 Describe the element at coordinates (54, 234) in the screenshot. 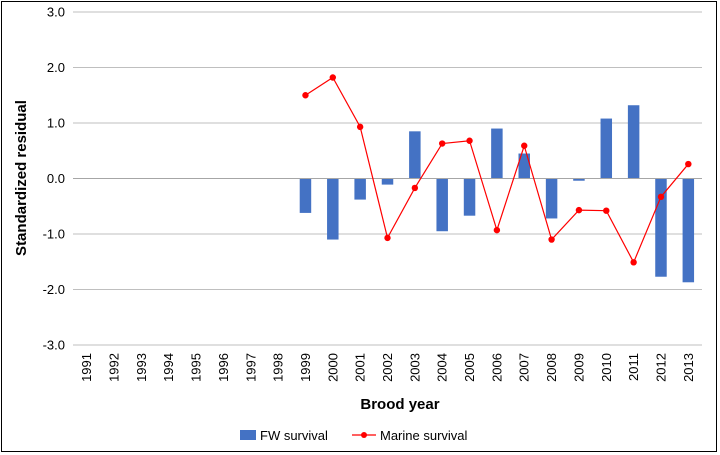

I see `y-tick-label: -1.0` at that location.